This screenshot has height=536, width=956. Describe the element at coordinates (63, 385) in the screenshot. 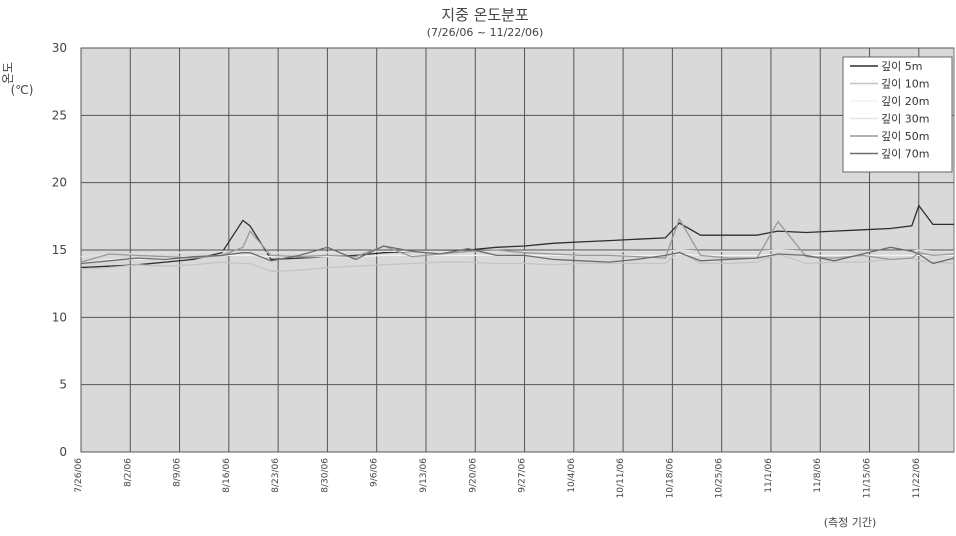

I see `y-tick-label: 5` at that location.